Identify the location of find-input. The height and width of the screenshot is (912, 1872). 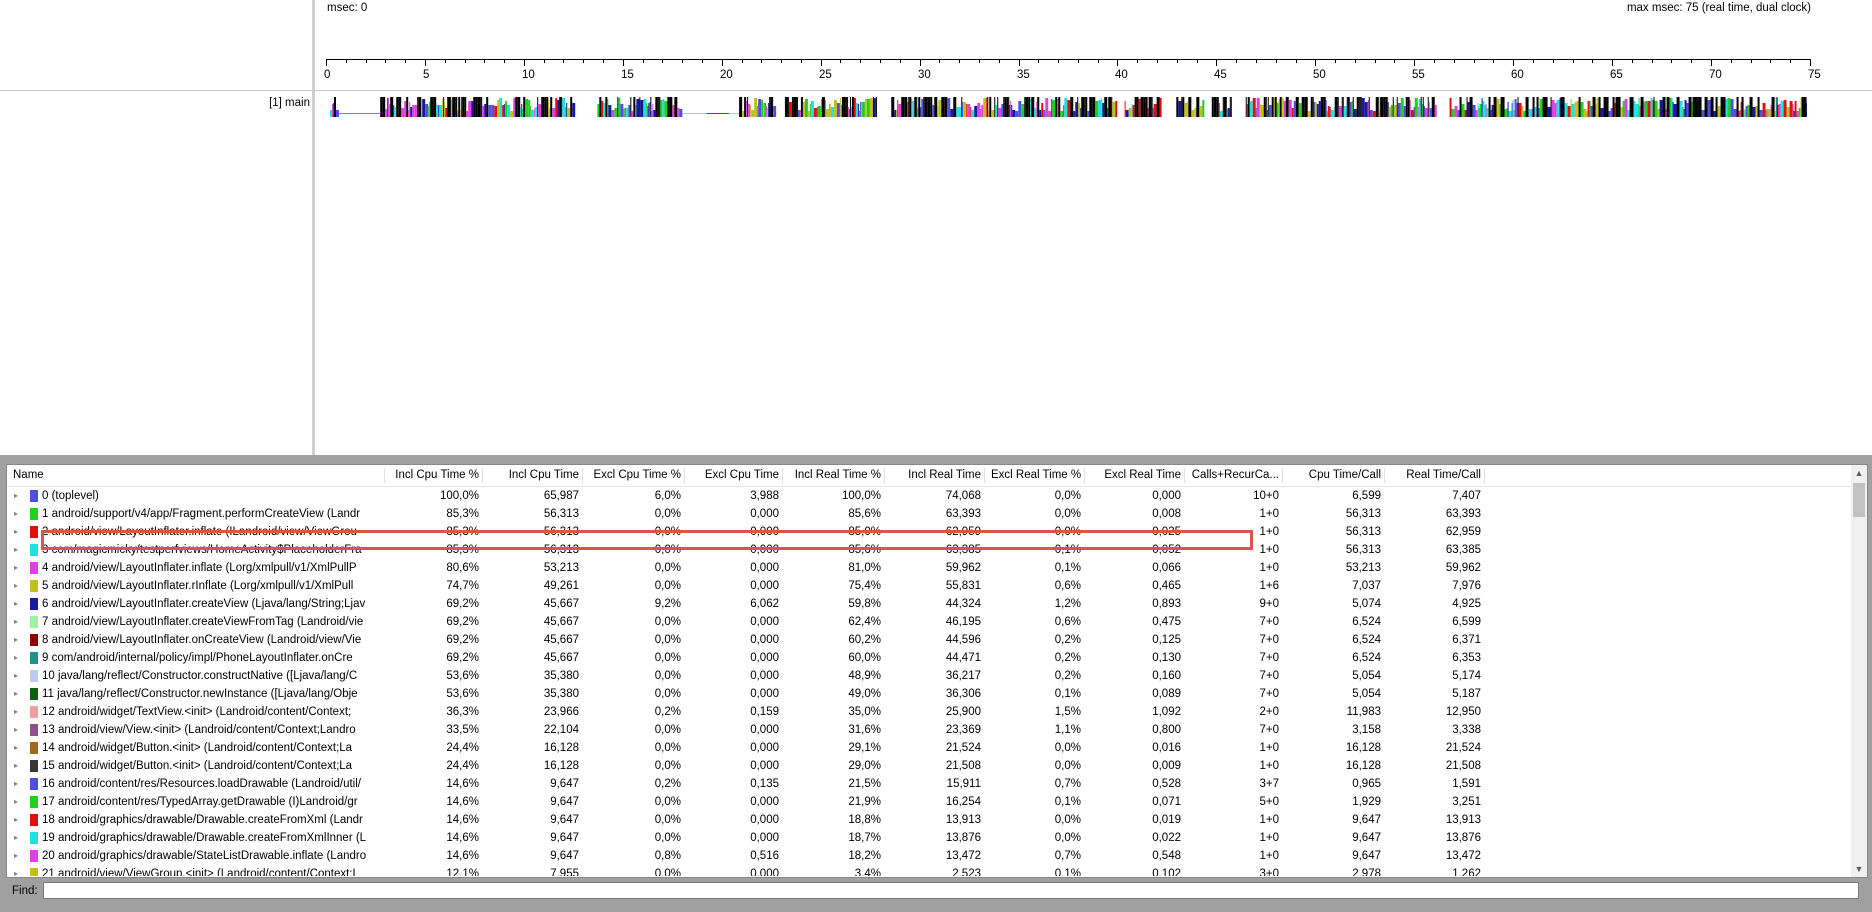
(951, 890).